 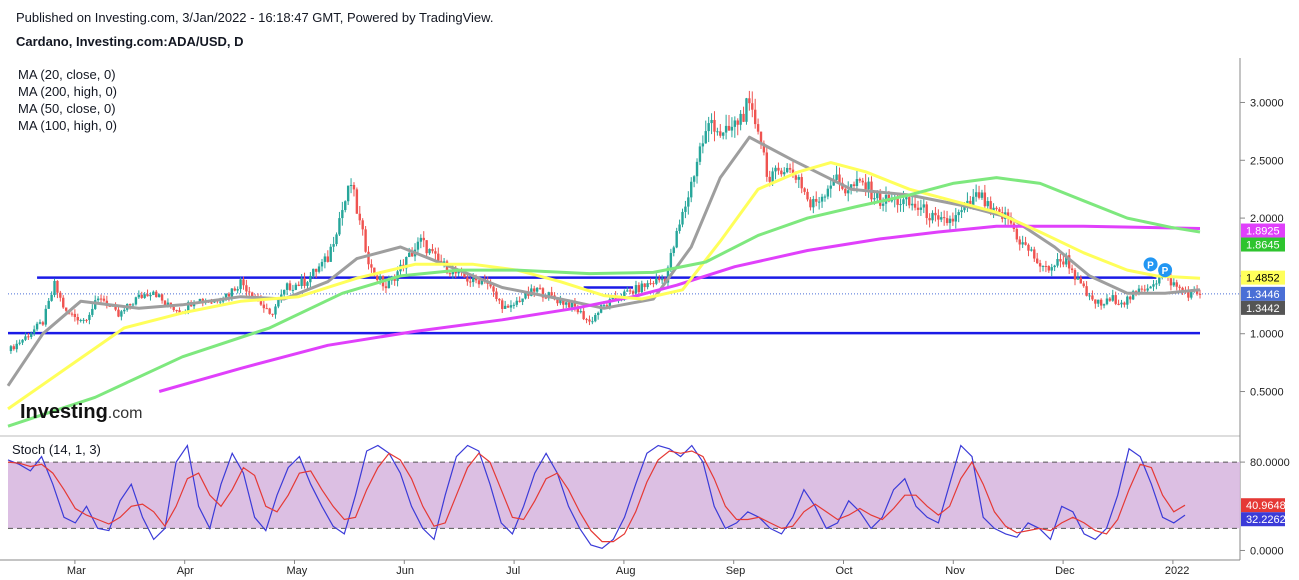 I want to click on stoch-y-tick-label: 80.0000, so click(x=1270, y=463).